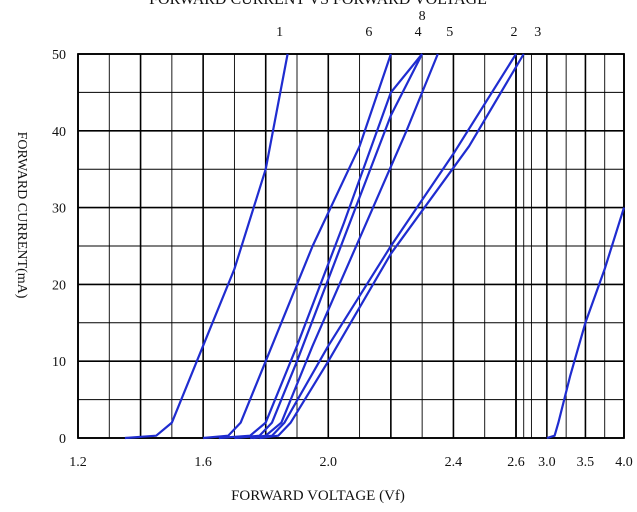 The image size is (637, 512). I want to click on series-line-unlabeled, so click(586, 323).